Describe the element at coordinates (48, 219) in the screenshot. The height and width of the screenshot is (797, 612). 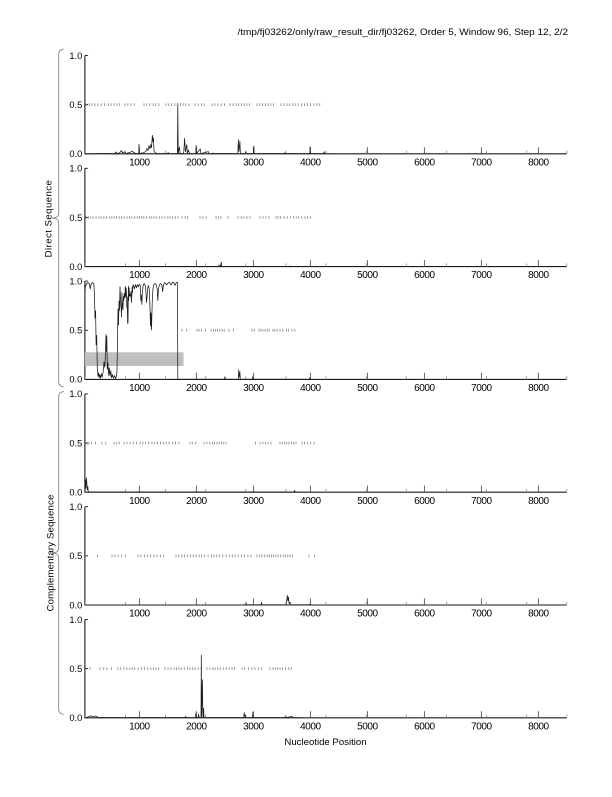
I see `svg-text: Direct Sequence` at that location.